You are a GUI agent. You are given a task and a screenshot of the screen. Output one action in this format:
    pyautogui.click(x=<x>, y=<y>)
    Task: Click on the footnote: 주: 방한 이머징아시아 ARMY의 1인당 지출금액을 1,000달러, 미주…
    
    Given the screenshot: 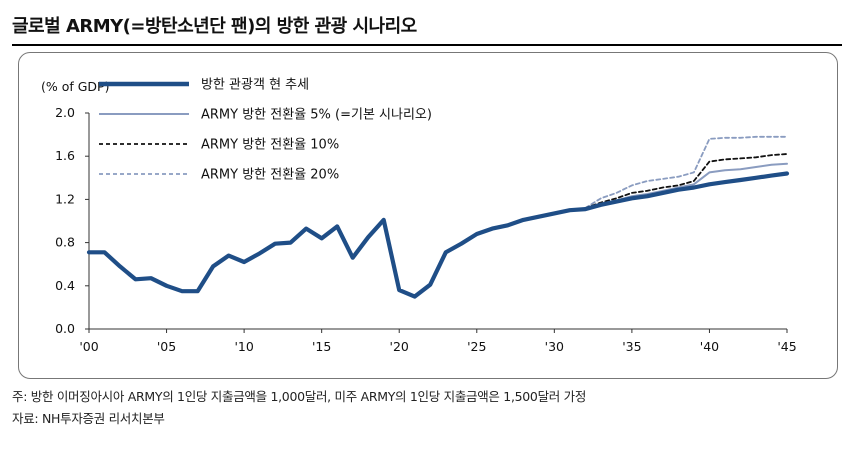 What is the action you would take?
    pyautogui.click(x=299, y=396)
    